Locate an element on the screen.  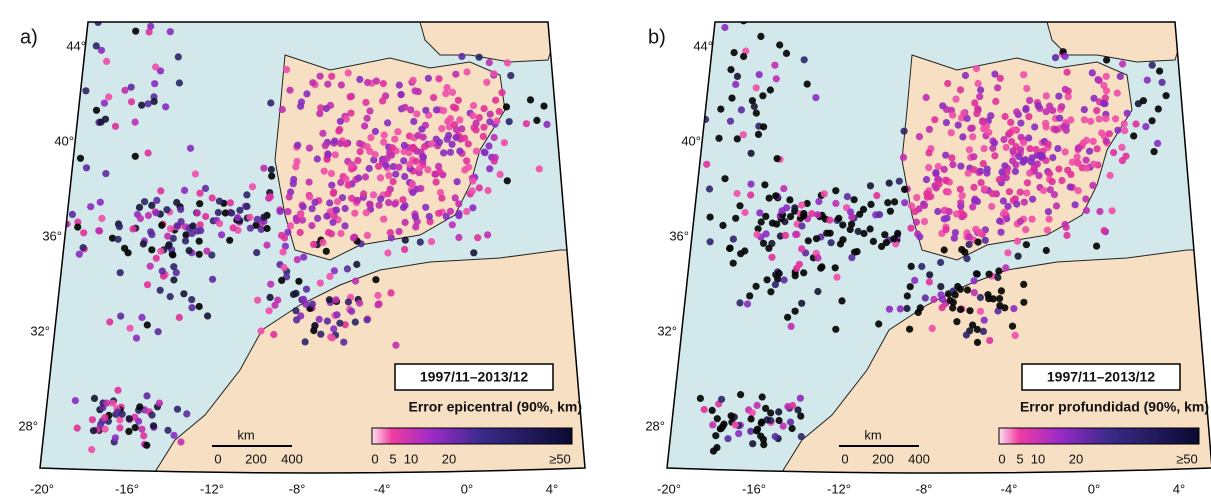
colorbar-title: Error profundidad (90%, km) is located at coordinates (1114, 407).